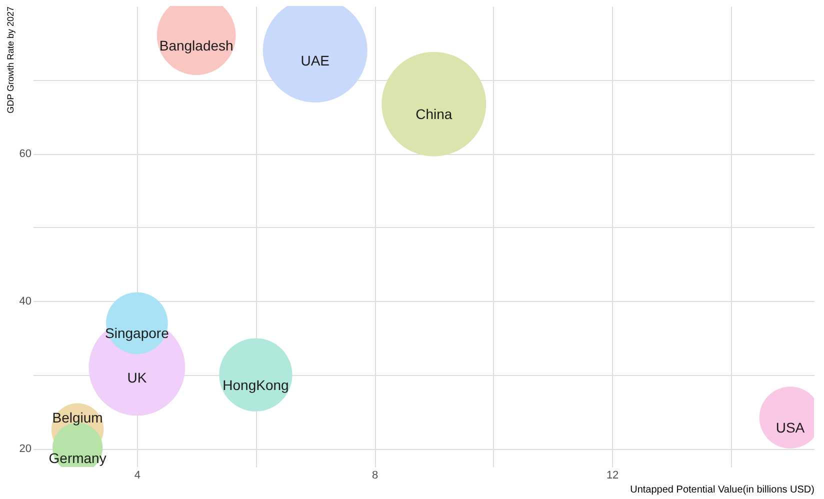 Image resolution: width=824 pixels, height=499 pixels. Describe the element at coordinates (315, 60) in the screenshot. I see `series-label: UAE` at that location.